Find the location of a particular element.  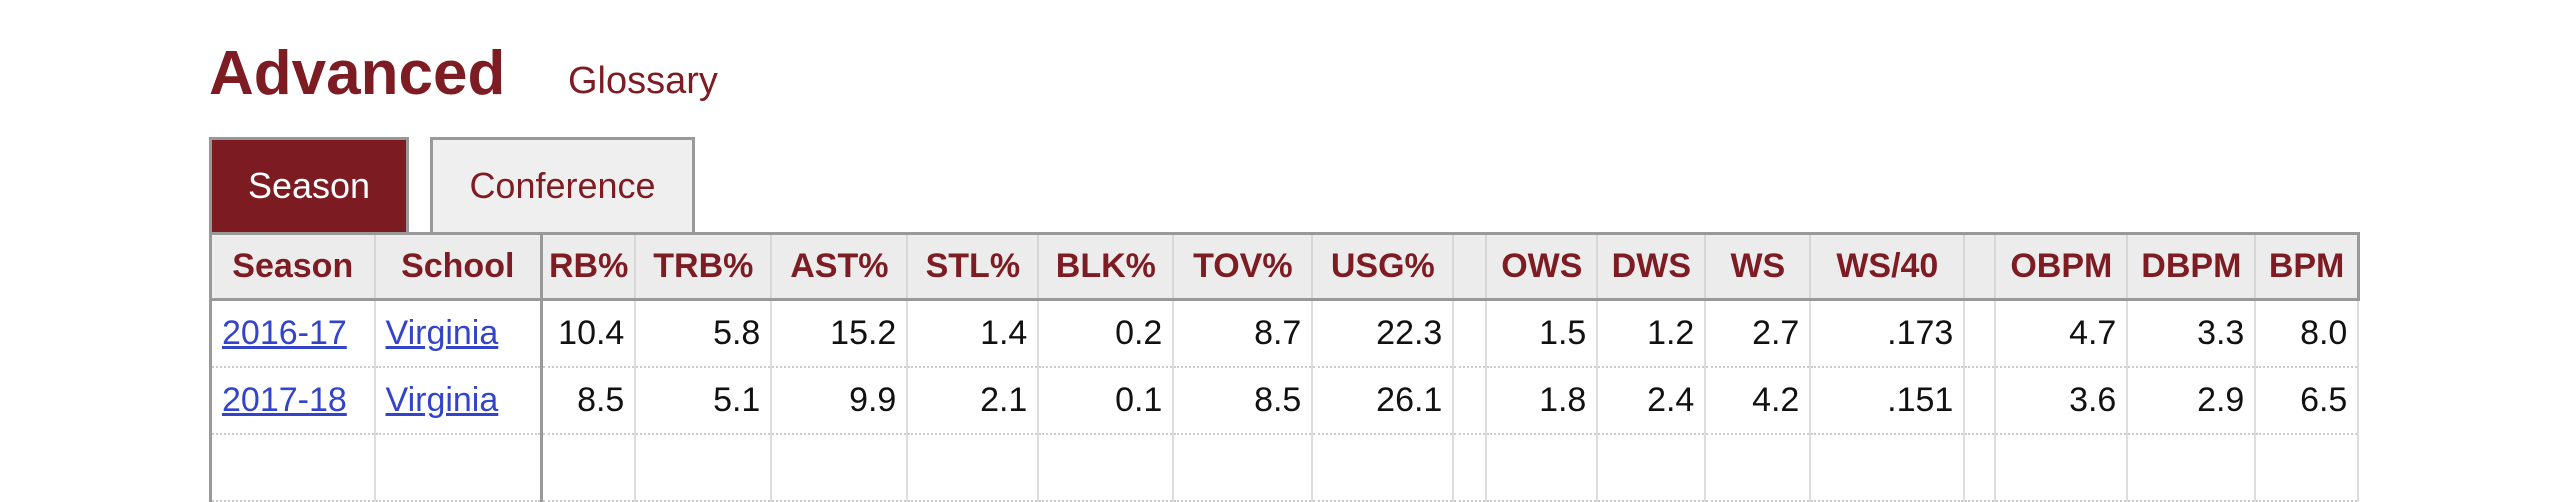

table-cell: 2.1 is located at coordinates (973, 400).